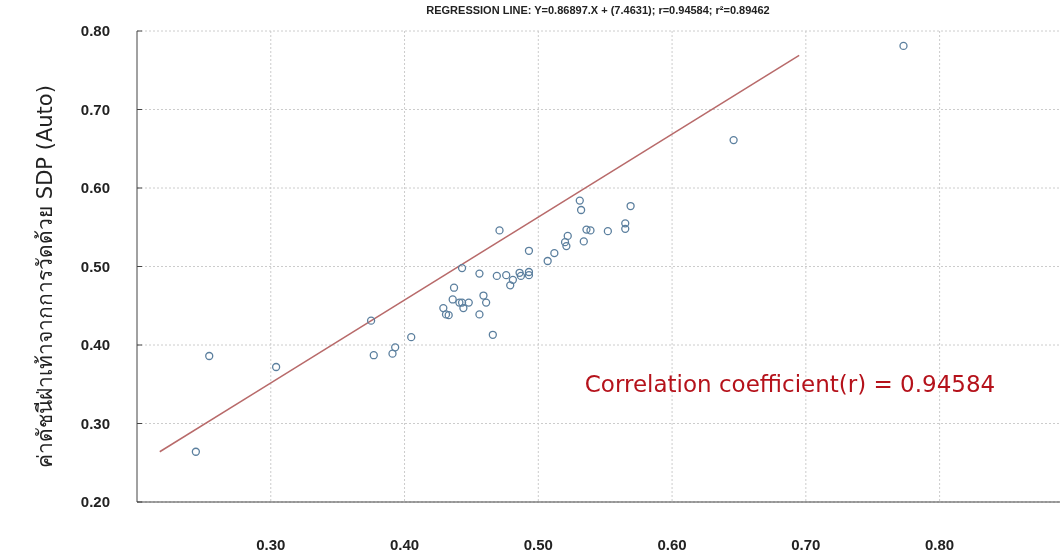  What do you see at coordinates (940, 544) in the screenshot?
I see `x-tick-label: 0.80` at bounding box center [940, 544].